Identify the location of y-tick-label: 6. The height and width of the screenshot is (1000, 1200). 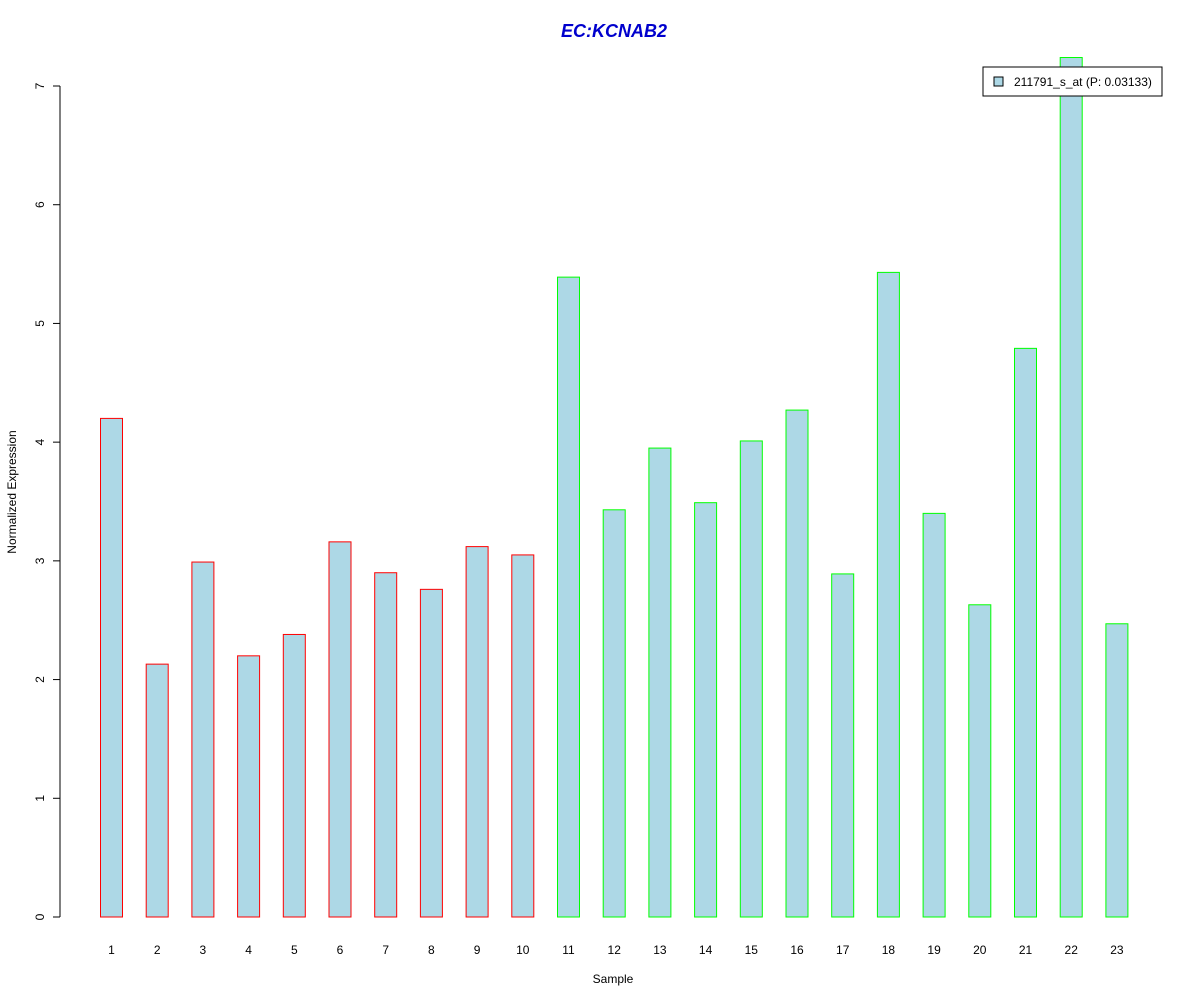
(40, 204).